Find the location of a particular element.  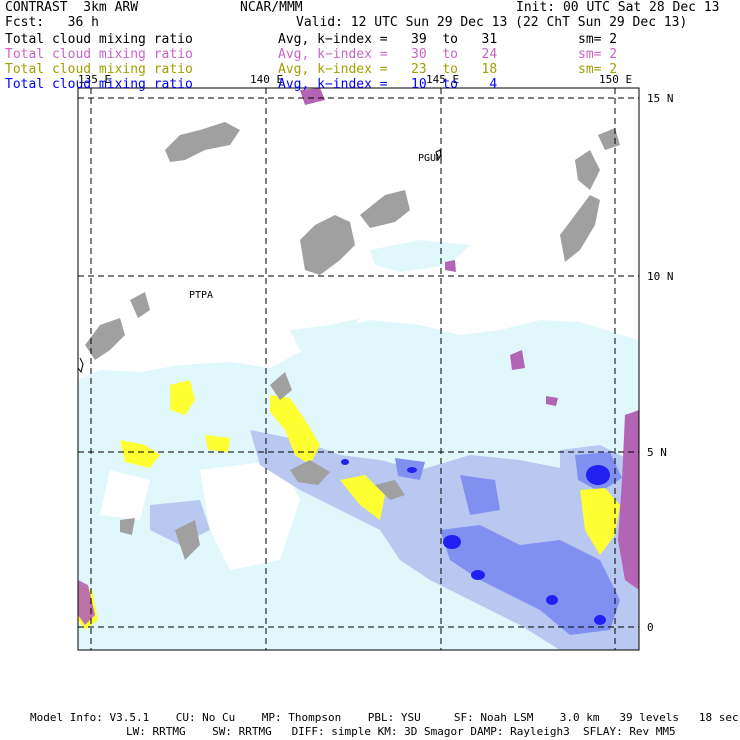

field-name-3: Total cloud mixing ratio is located at coordinates (99, 69).